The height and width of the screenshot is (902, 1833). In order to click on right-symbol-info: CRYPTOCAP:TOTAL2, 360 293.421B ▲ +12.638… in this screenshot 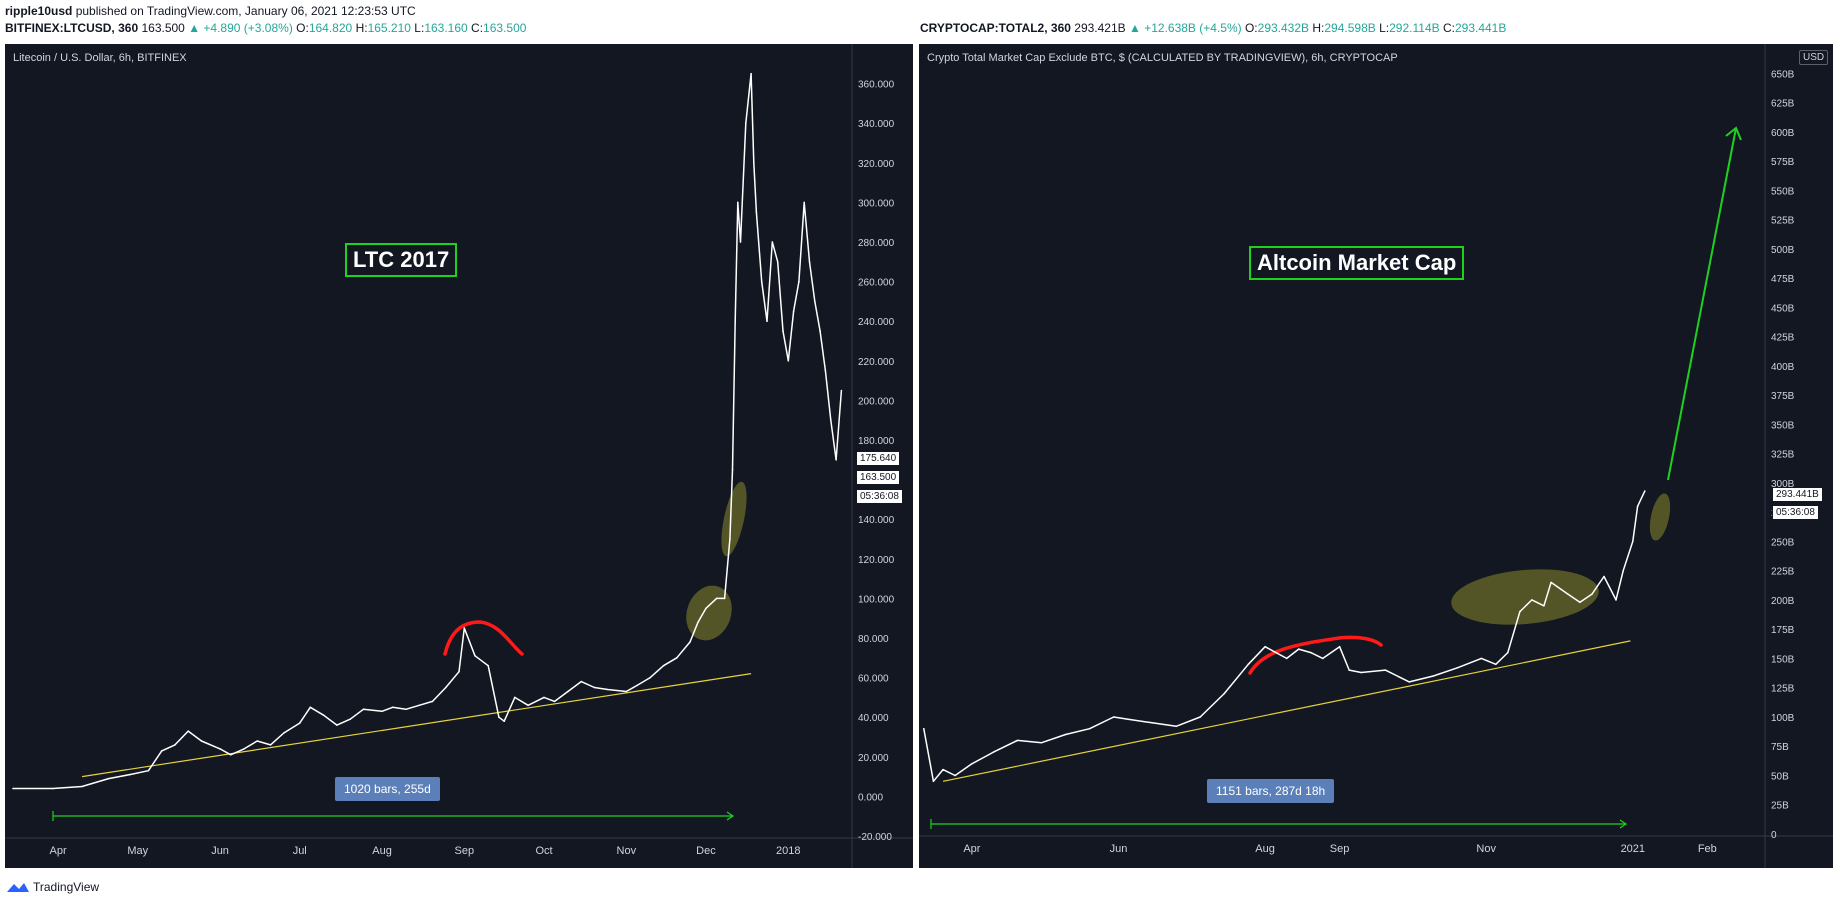, I will do `click(1213, 28)`.